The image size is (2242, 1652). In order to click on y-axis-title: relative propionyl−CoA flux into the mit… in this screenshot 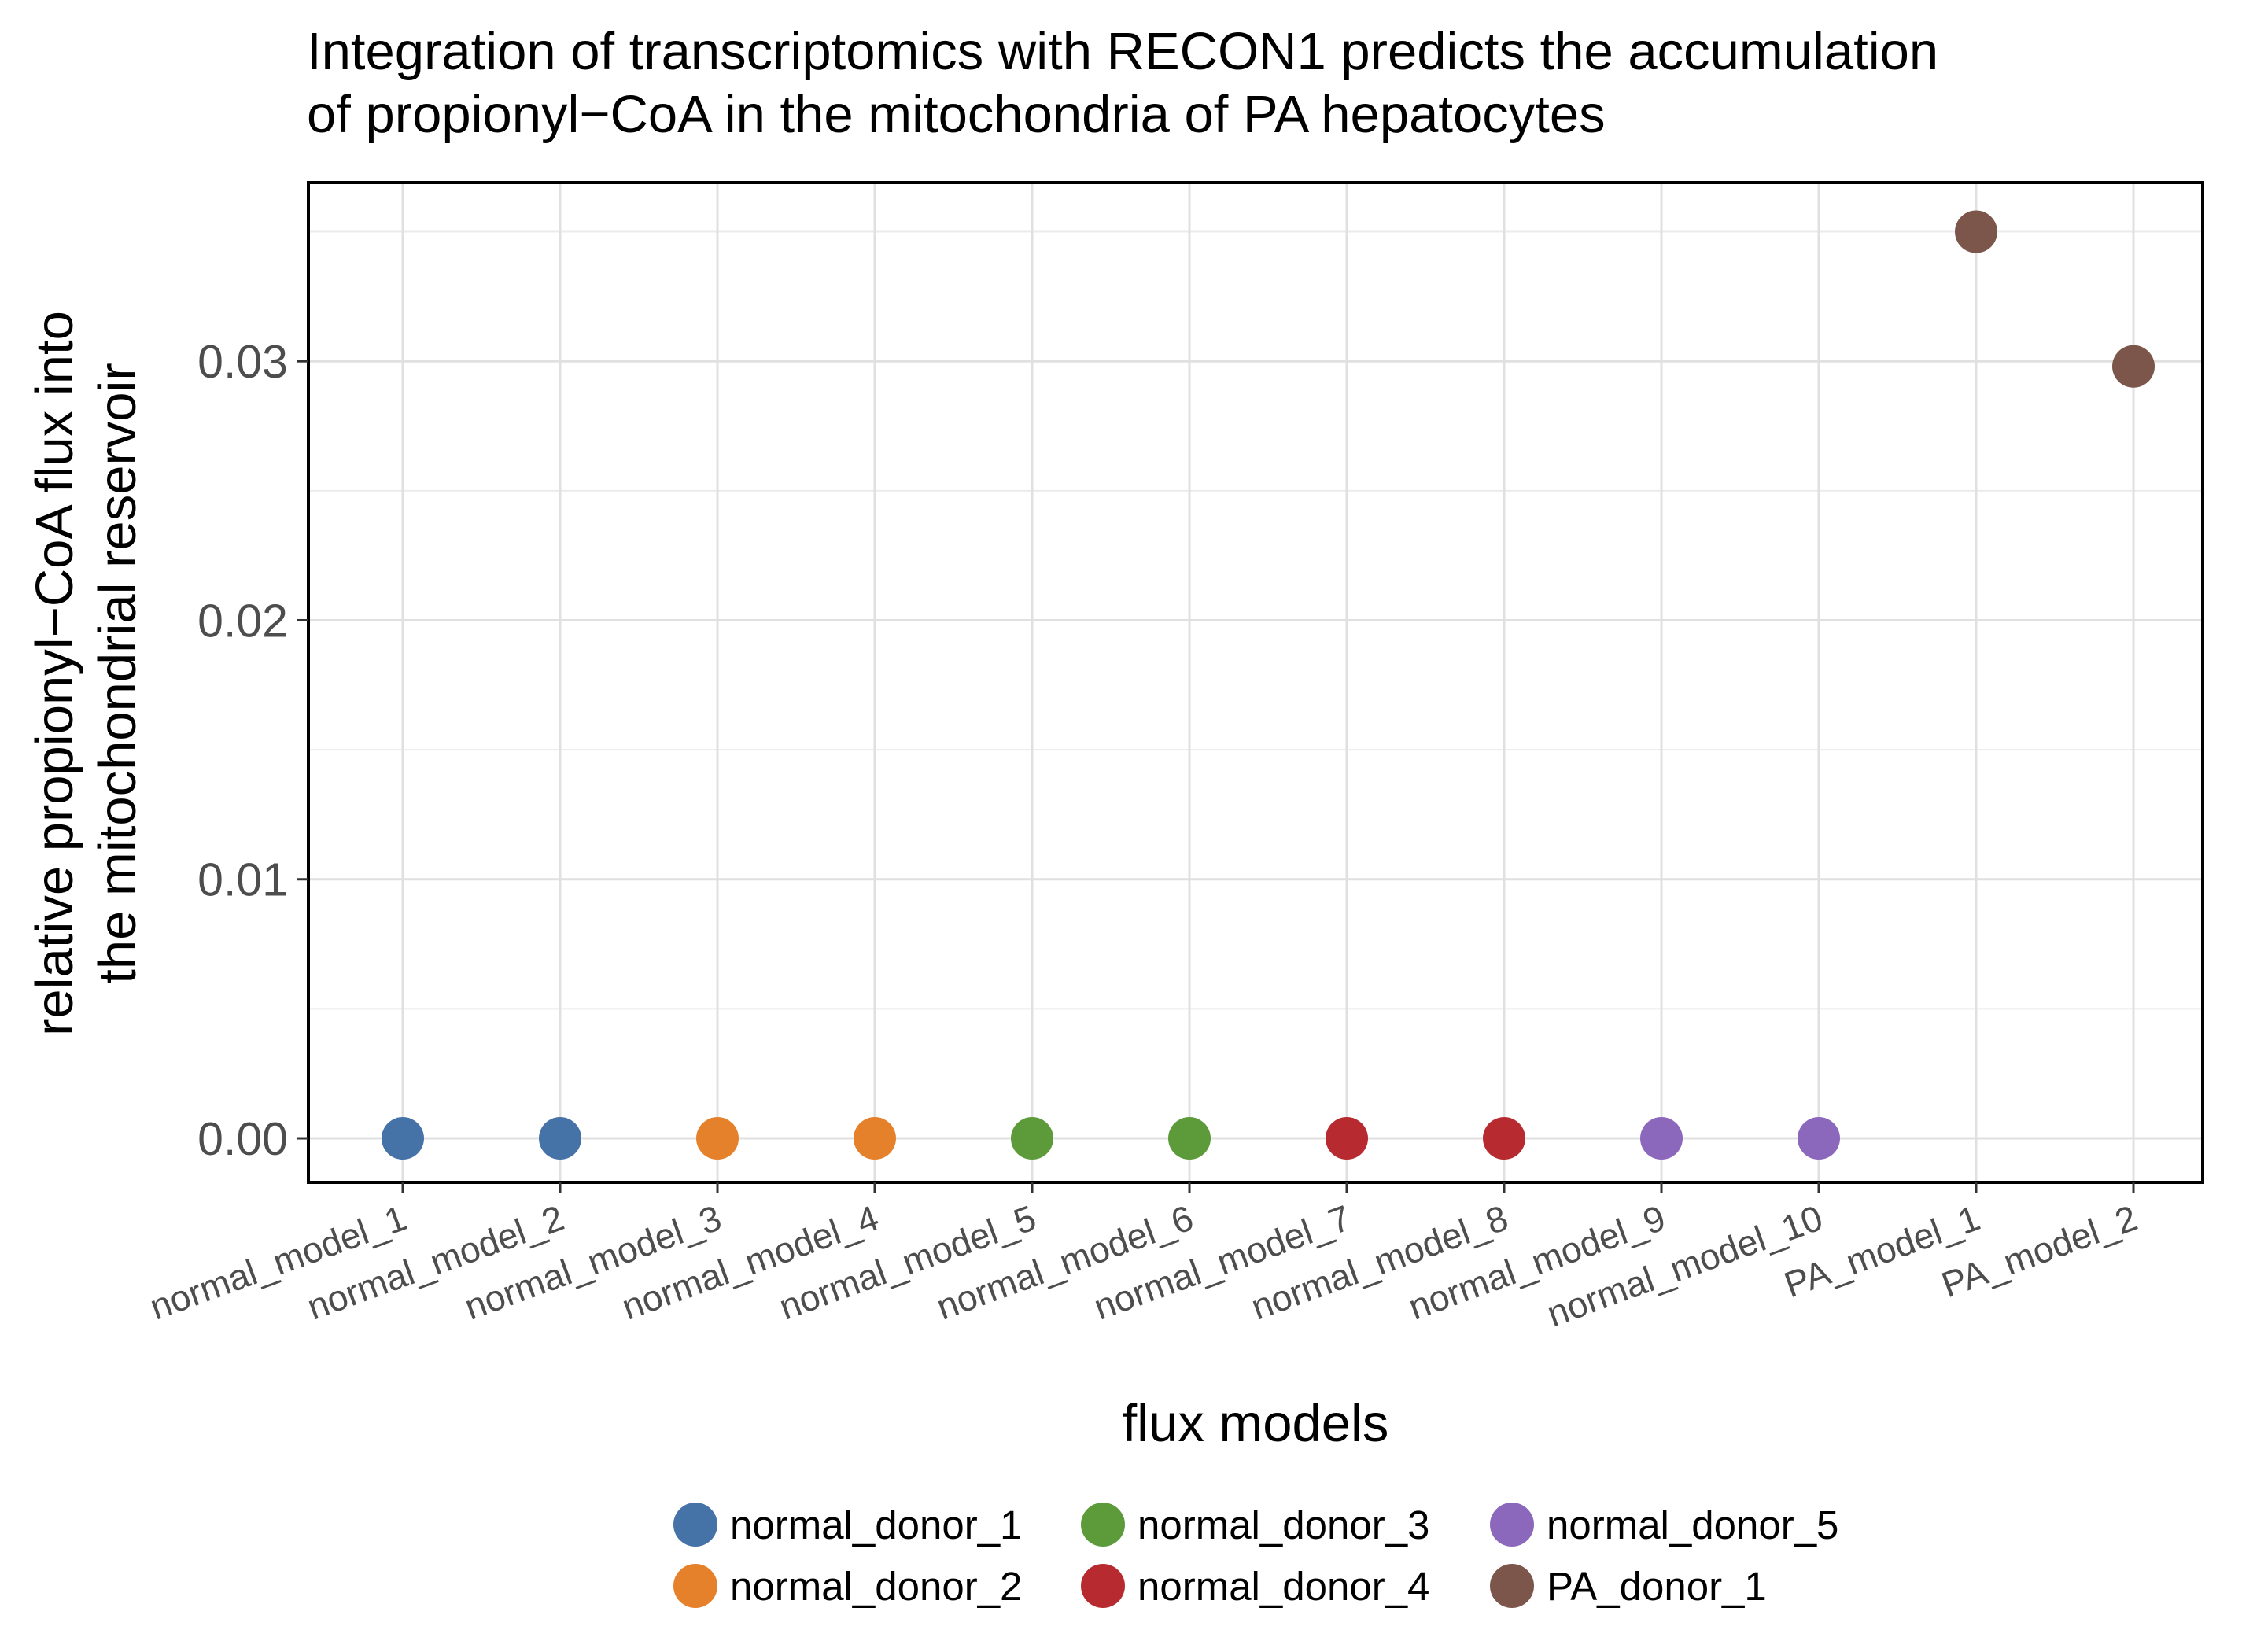, I will do `click(86, 673)`.